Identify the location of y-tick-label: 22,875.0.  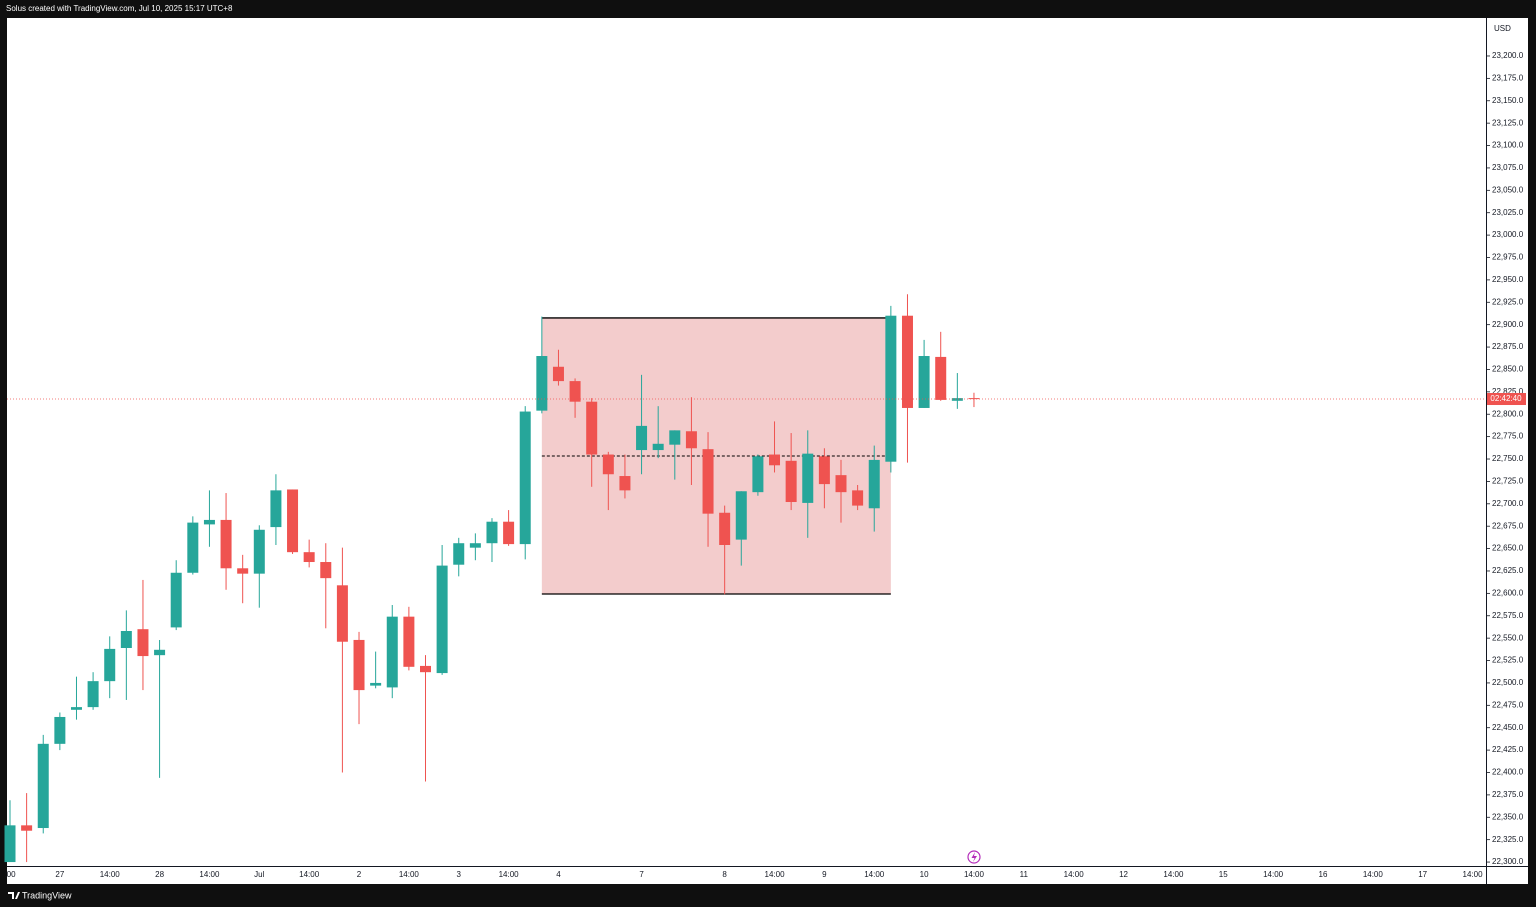
(1508, 346).